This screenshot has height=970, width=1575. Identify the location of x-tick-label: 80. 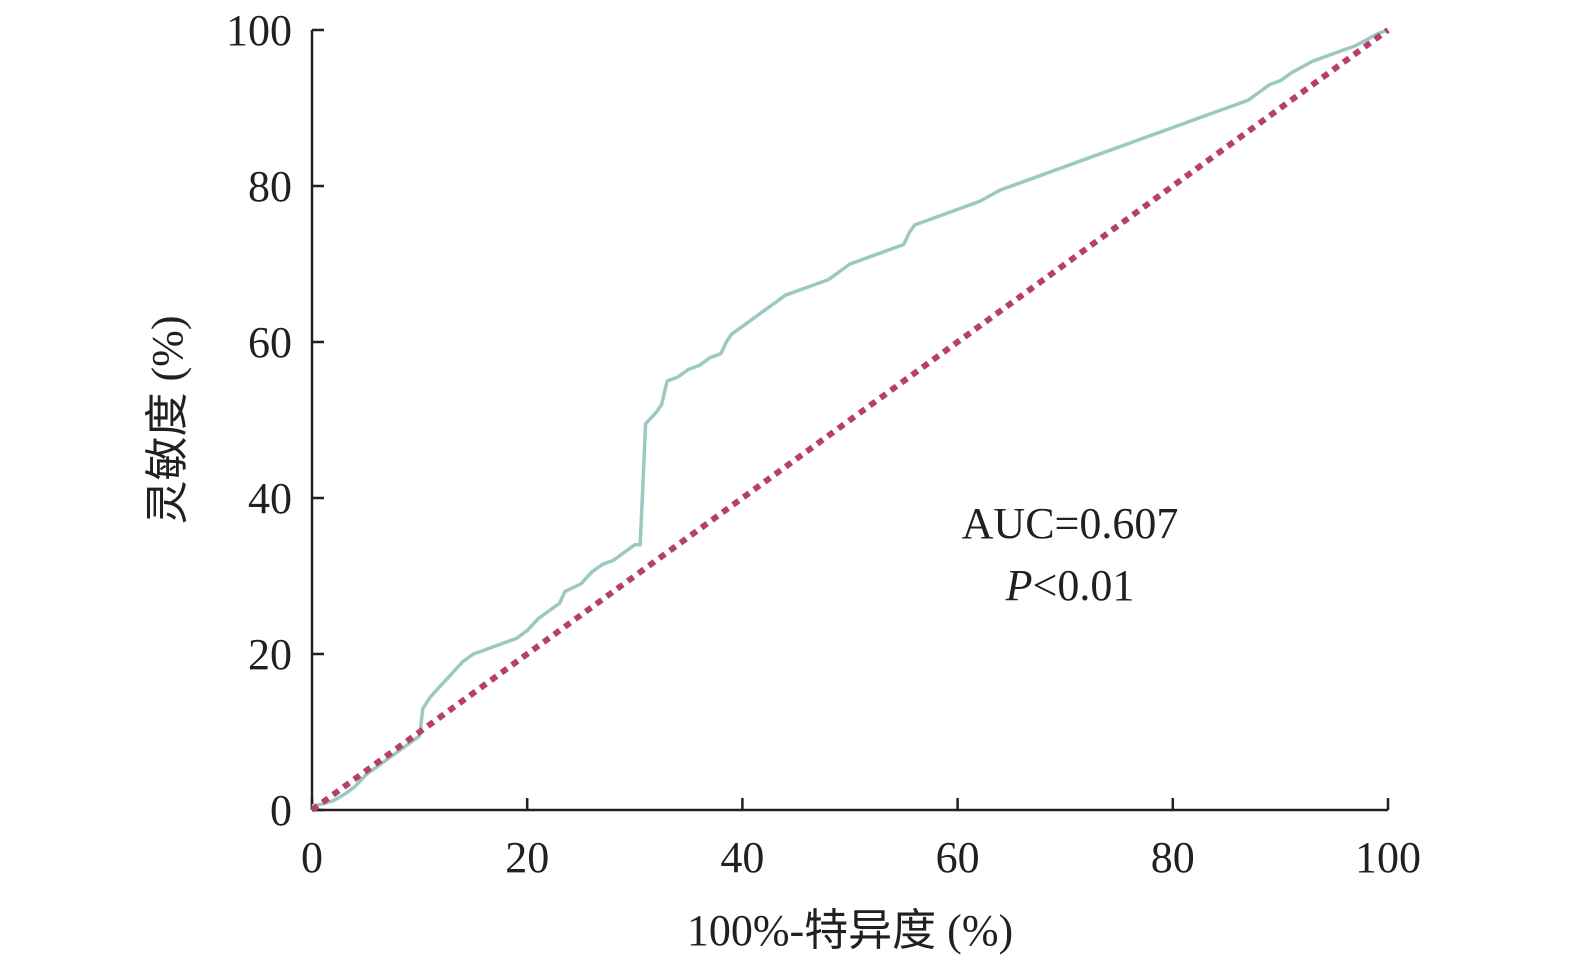
(1173, 857).